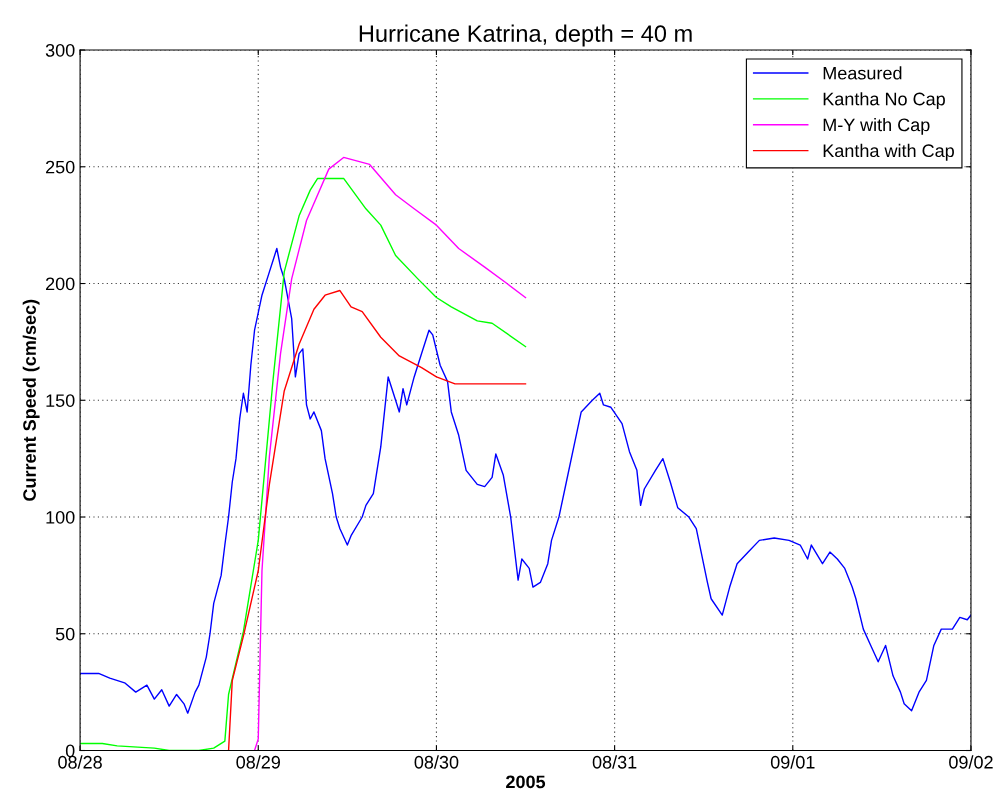  What do you see at coordinates (862, 73) in the screenshot?
I see `legend-label: Measured` at bounding box center [862, 73].